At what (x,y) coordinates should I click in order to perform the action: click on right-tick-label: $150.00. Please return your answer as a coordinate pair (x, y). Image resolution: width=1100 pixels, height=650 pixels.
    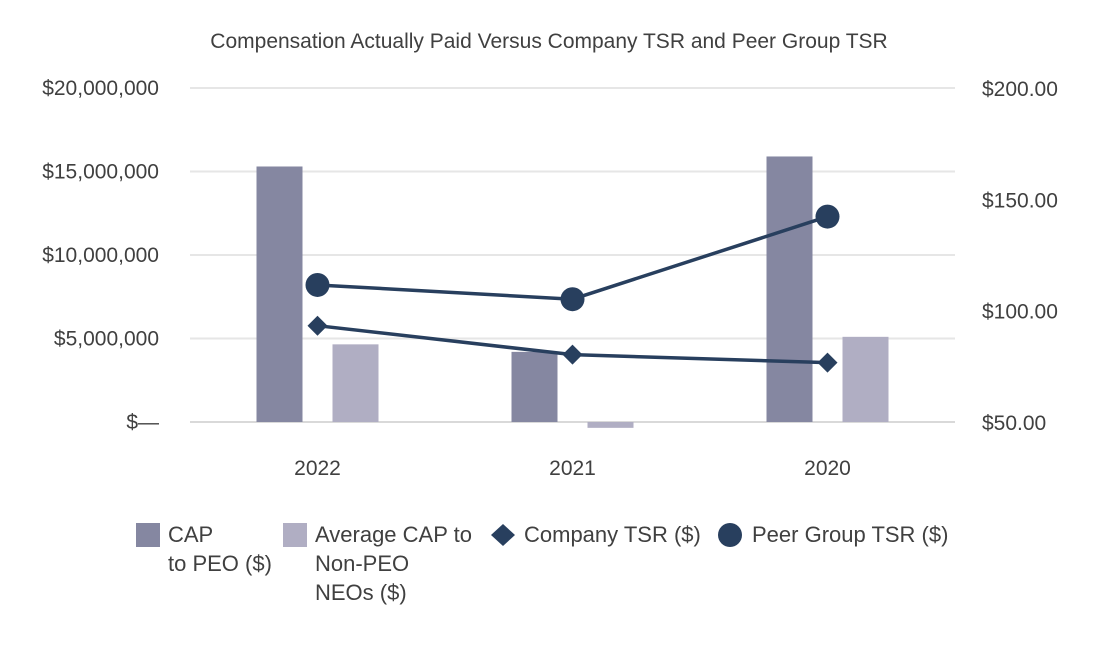
    Looking at the image, I should click on (1020, 200).